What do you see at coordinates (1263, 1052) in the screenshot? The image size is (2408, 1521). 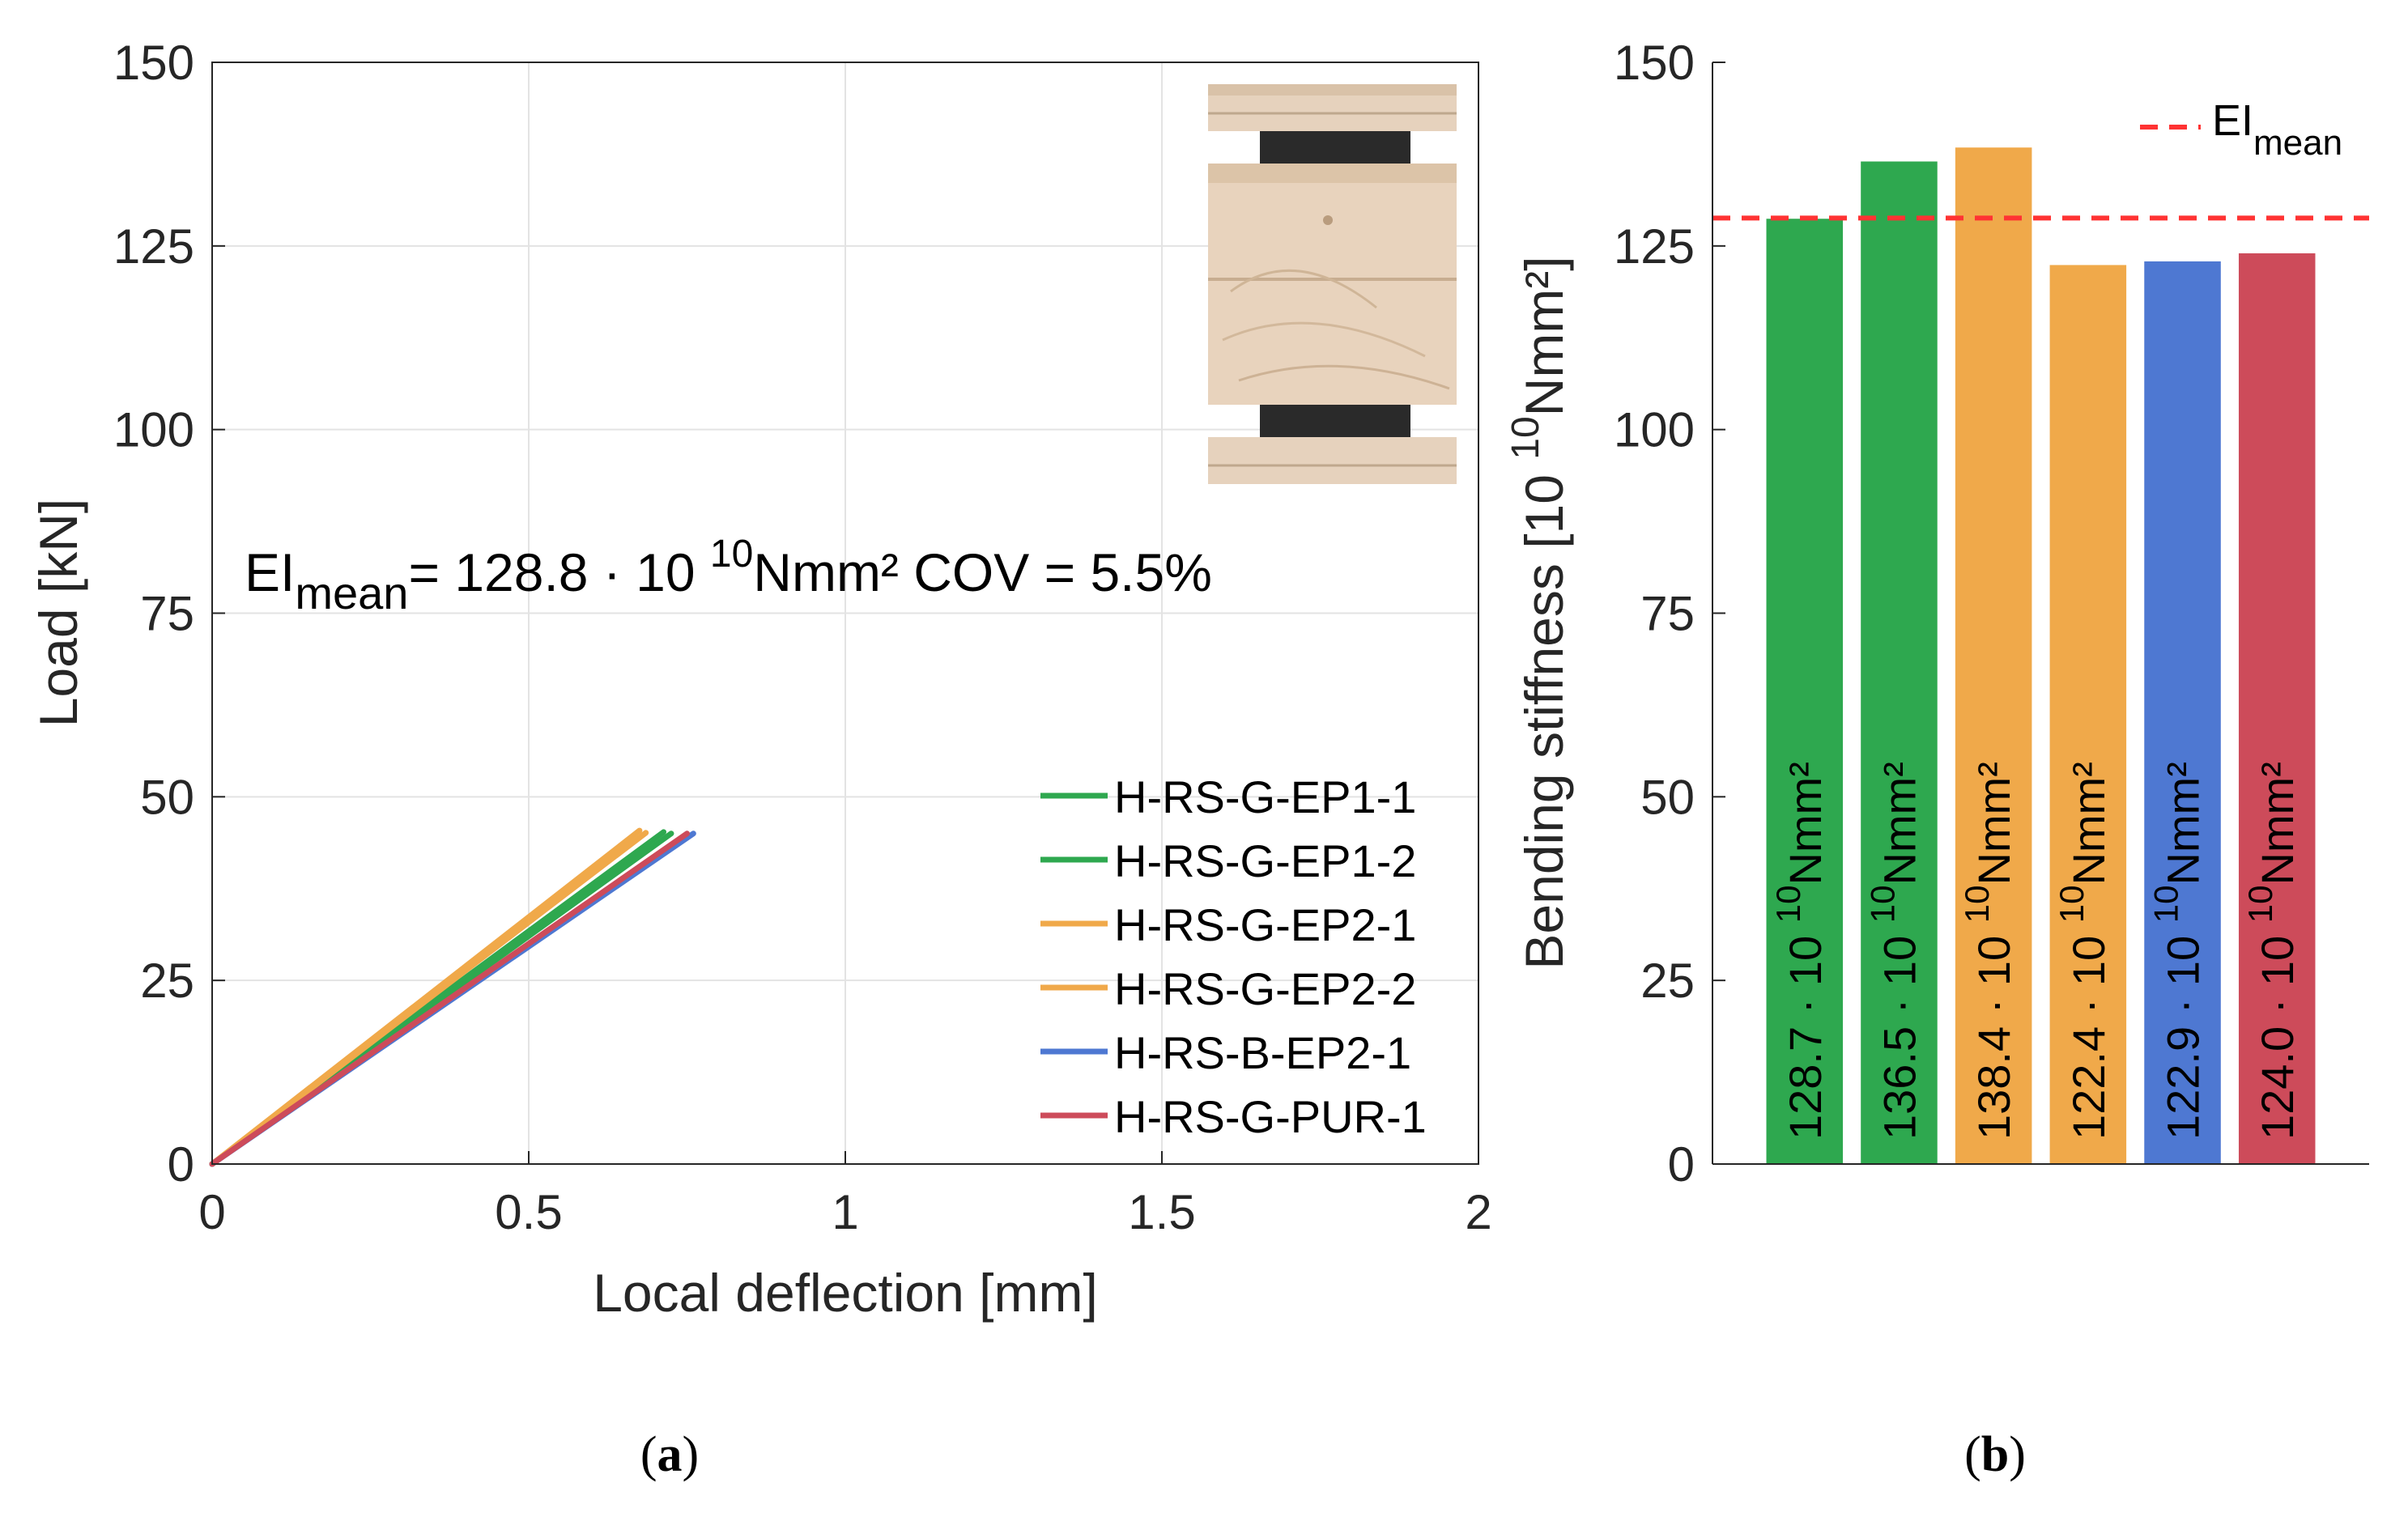 I see `legend-label: H-RS-B-EP2-1` at bounding box center [1263, 1052].